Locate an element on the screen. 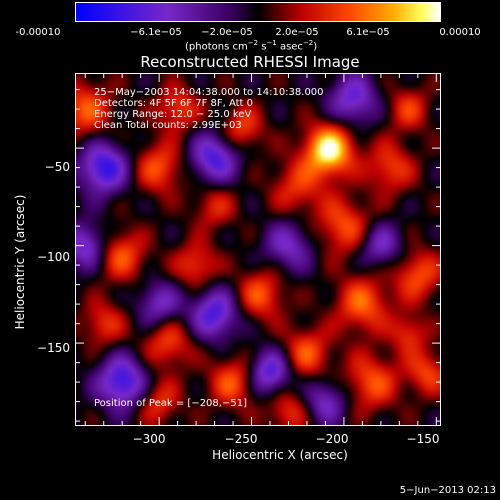  colorbar-tick-label: 0.00010 is located at coordinates (460, 32).